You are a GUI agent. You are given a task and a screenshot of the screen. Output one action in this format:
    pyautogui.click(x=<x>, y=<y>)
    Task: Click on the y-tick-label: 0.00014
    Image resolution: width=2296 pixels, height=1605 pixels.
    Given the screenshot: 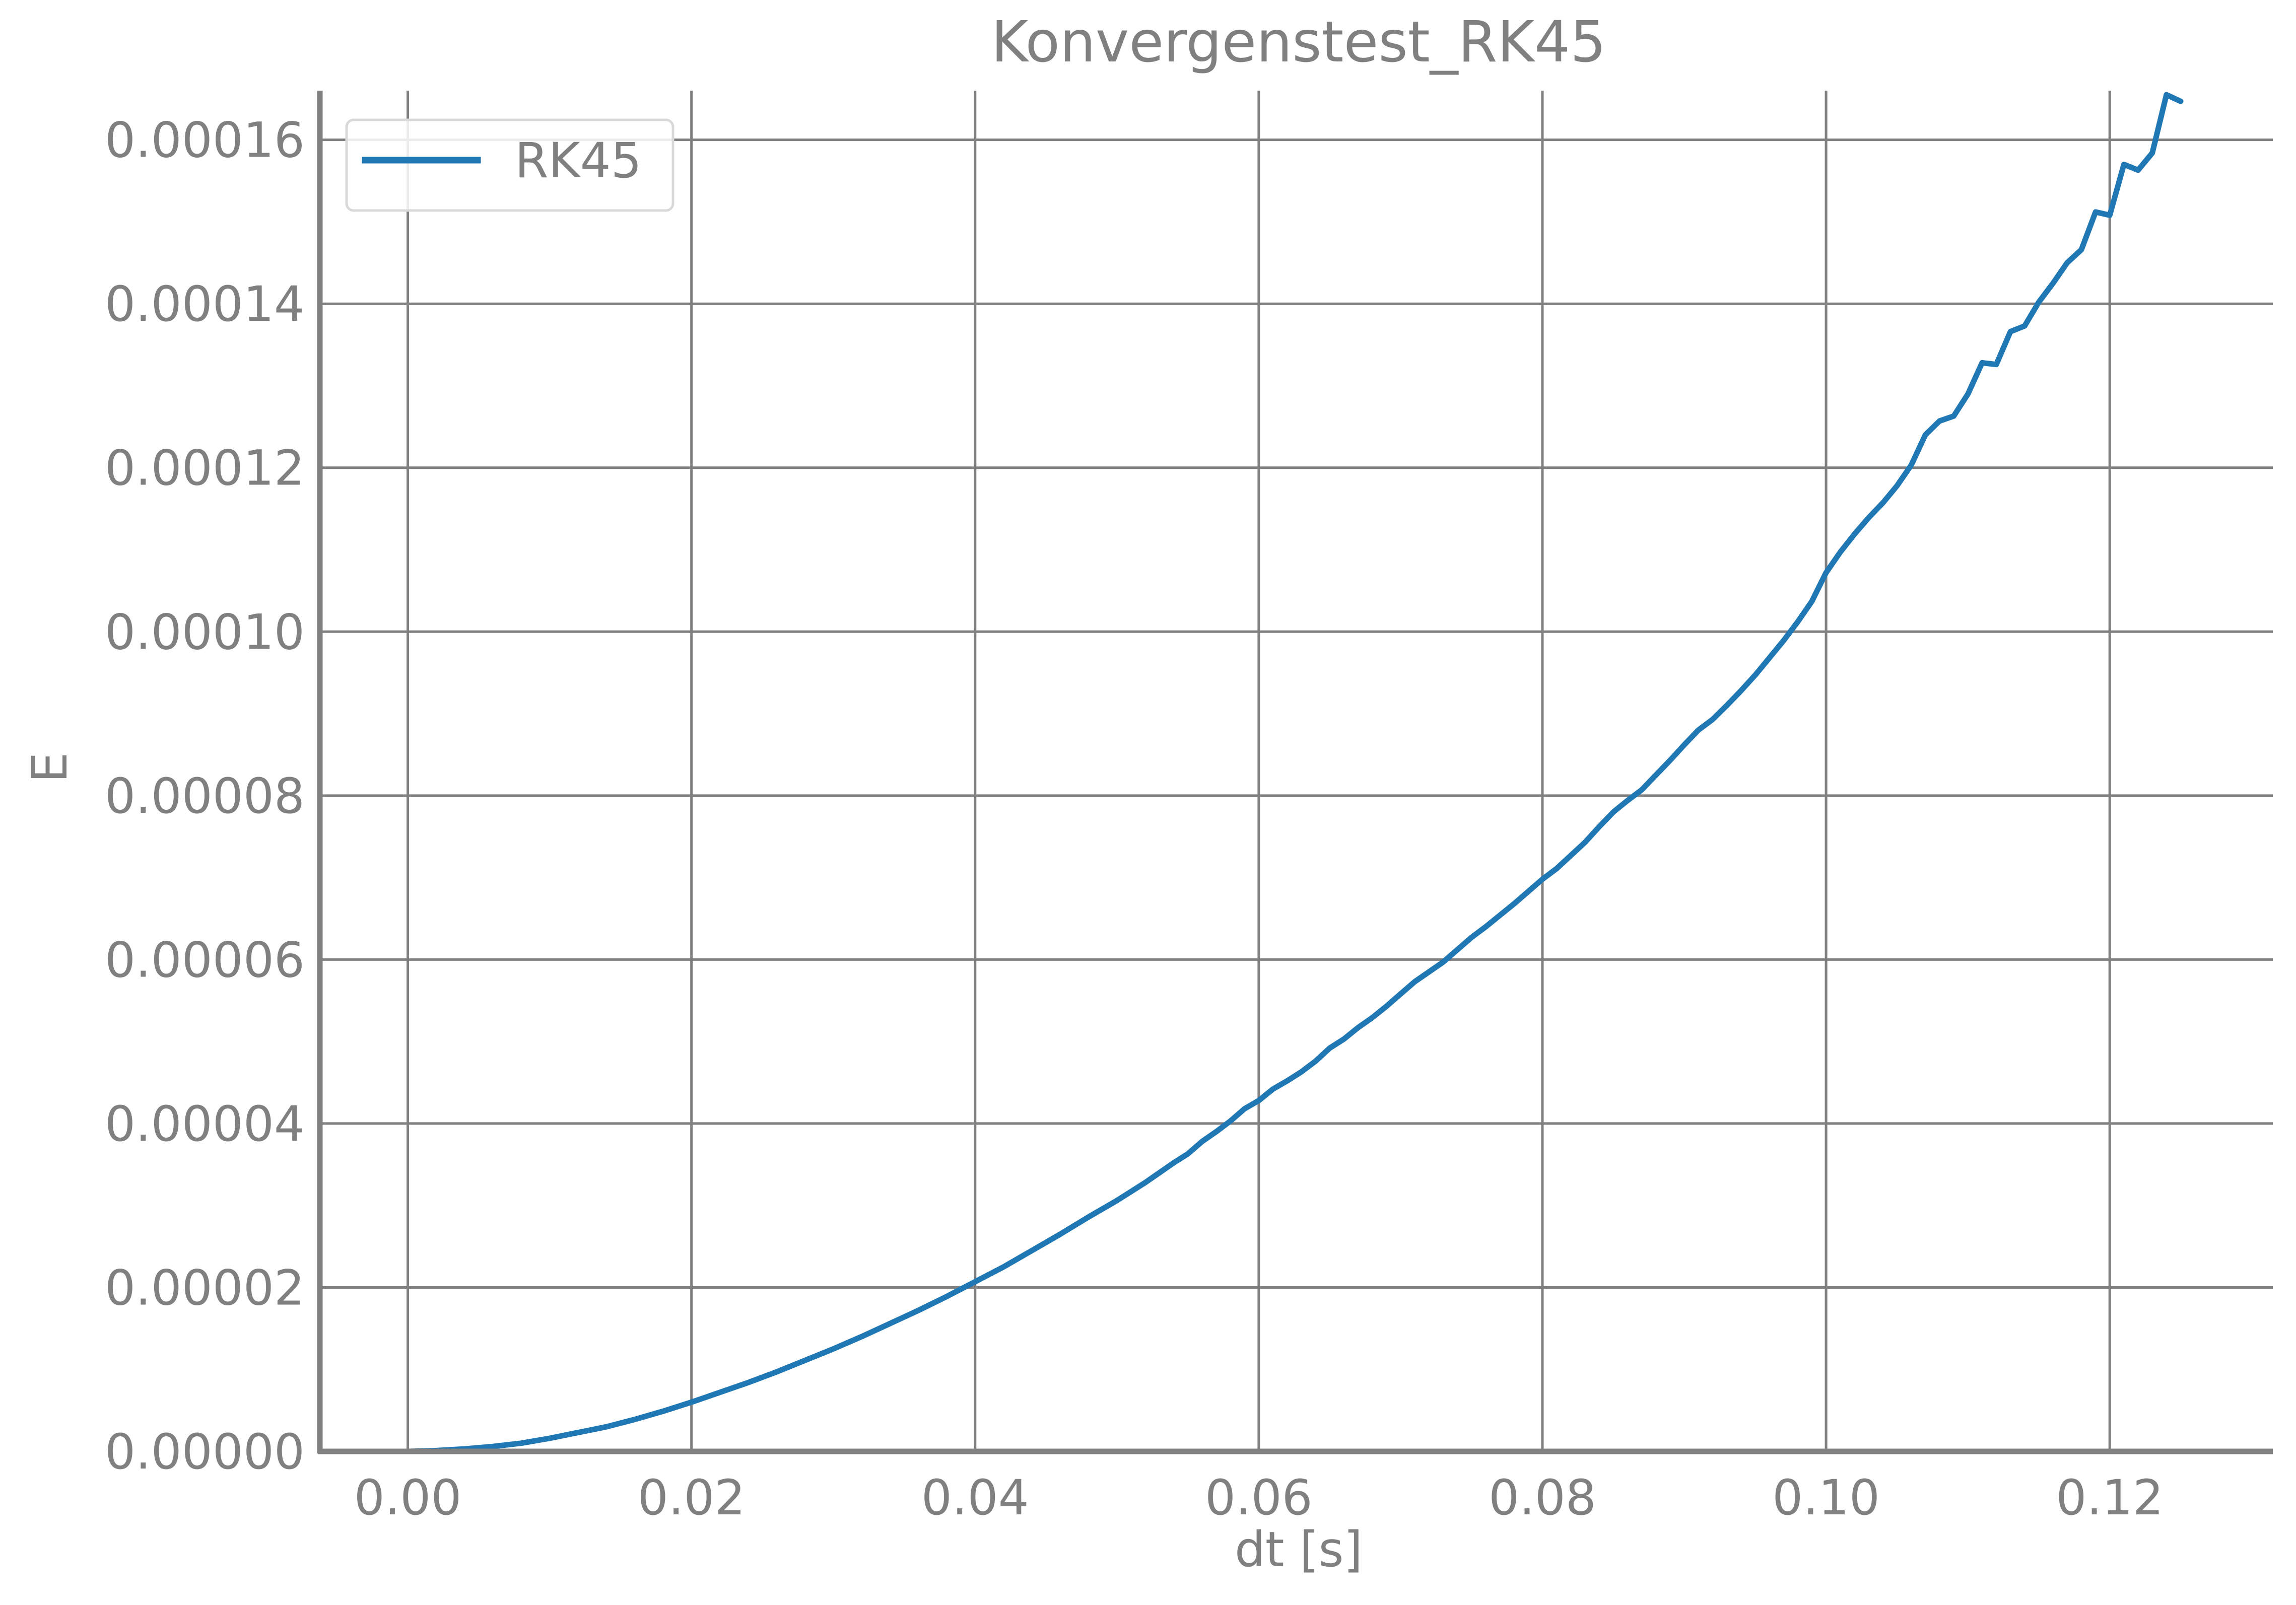 What is the action you would take?
    pyautogui.click(x=205, y=304)
    